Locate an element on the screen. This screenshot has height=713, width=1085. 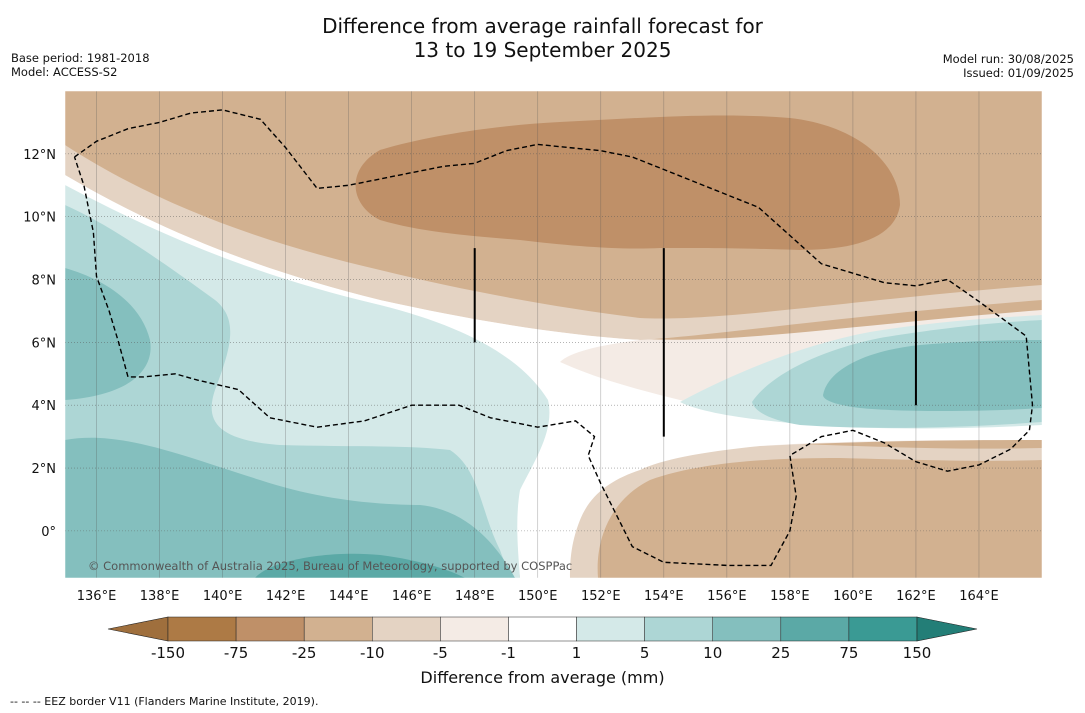
lon-tick-label: 164°E is located at coordinates (979, 596).